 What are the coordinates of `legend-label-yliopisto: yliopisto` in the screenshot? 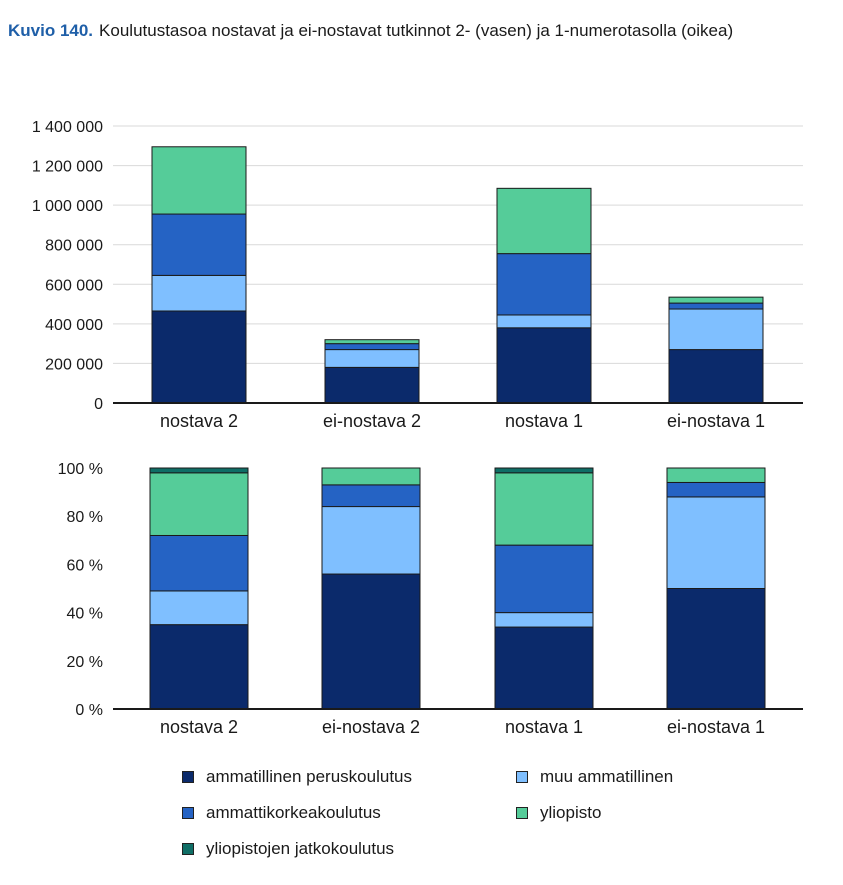 It's located at (571, 812).